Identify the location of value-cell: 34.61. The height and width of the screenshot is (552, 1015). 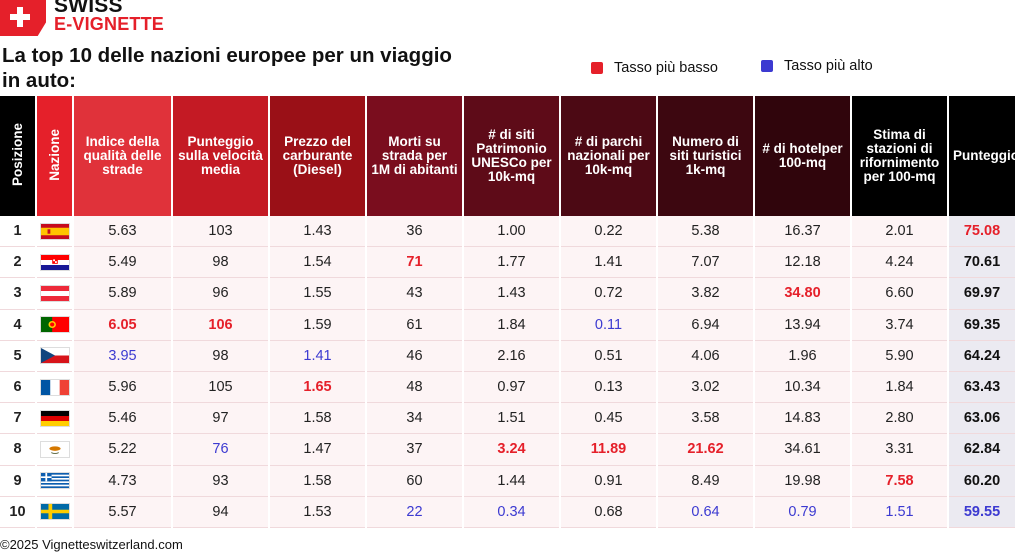
(802, 450).